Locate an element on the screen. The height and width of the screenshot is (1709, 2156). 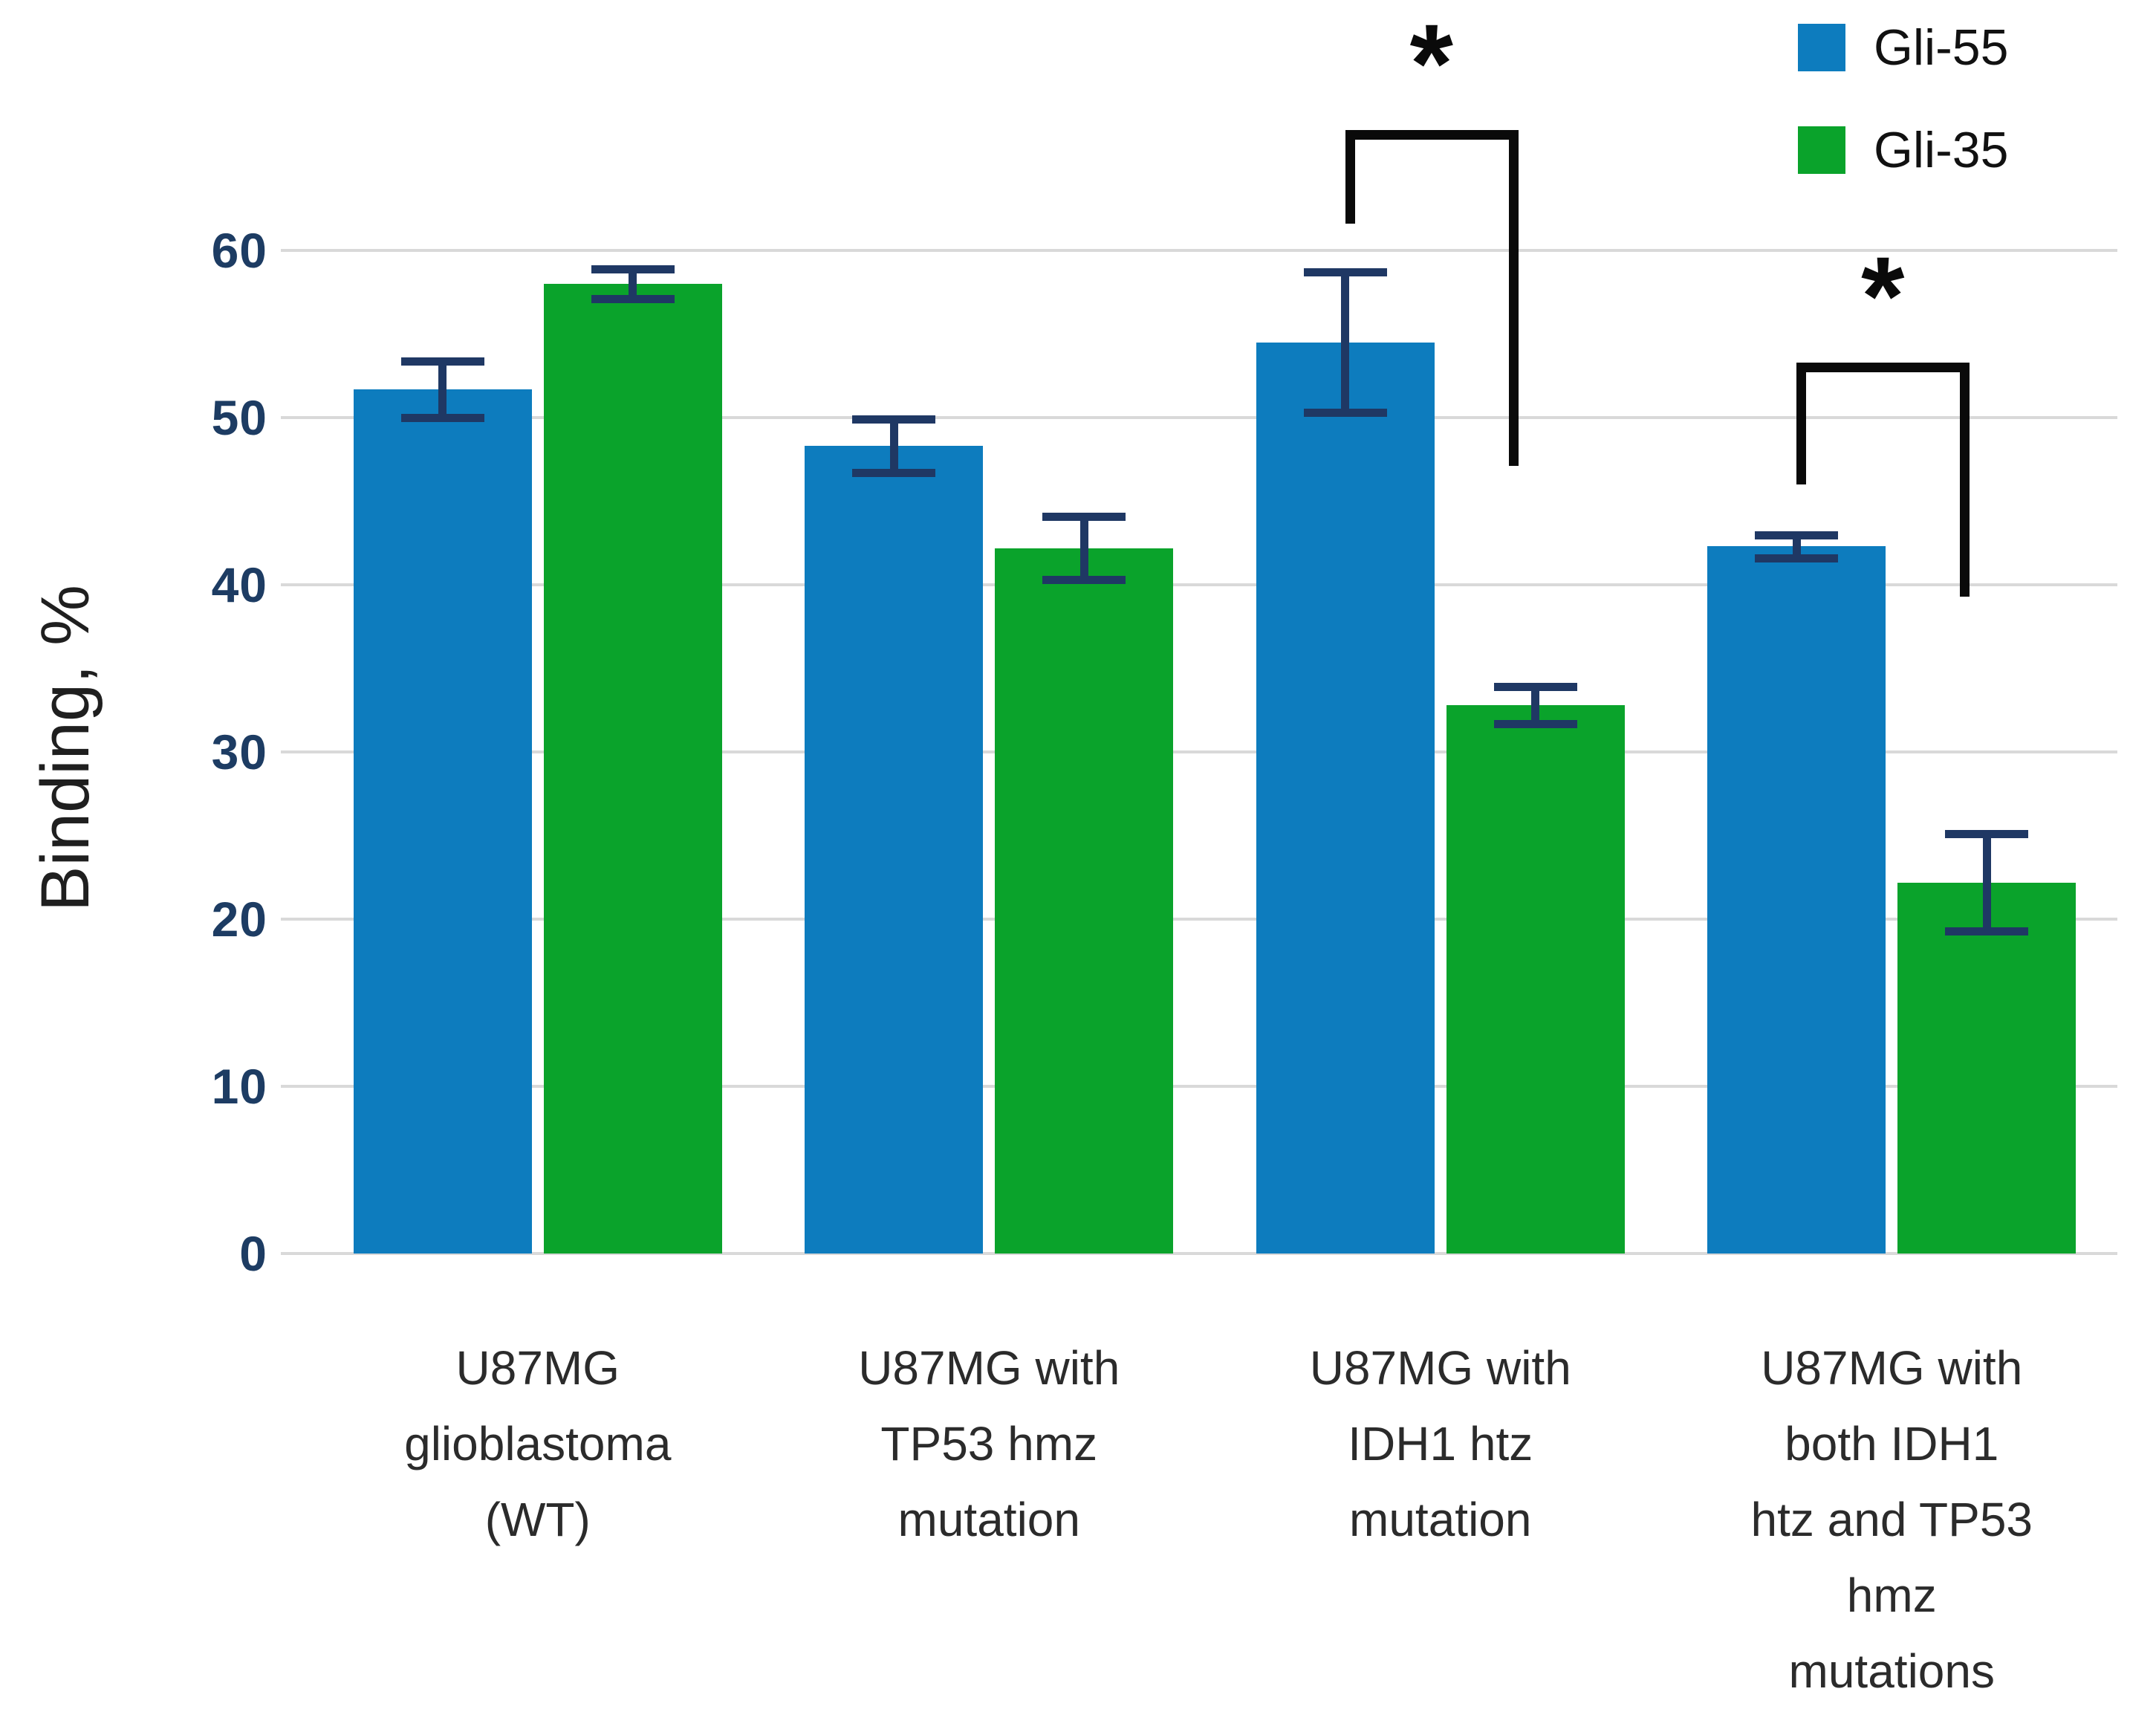
legend-label-gli-55: Gli-55 is located at coordinates (1942, 48).